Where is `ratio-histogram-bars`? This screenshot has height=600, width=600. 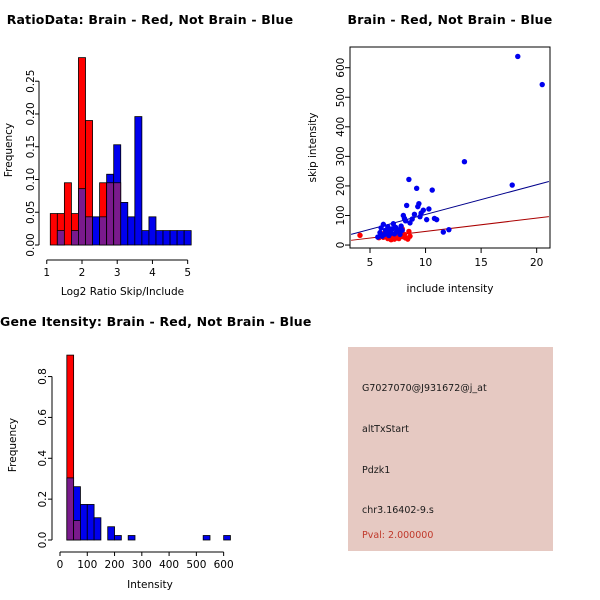
ratio-histogram-bars is located at coordinates (120, 151).